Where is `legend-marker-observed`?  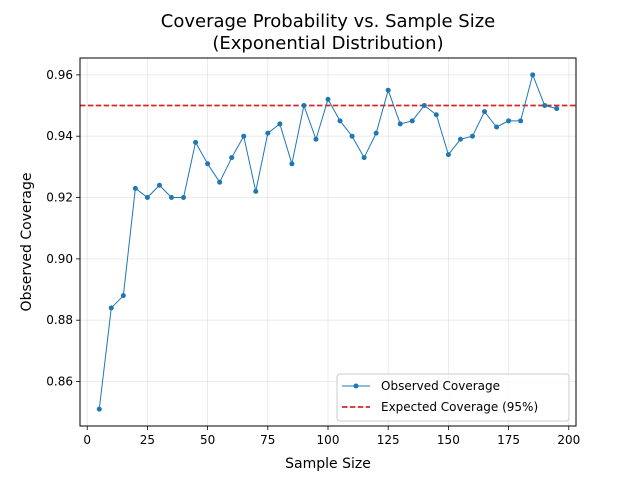
legend-marker-observed is located at coordinates (356, 386).